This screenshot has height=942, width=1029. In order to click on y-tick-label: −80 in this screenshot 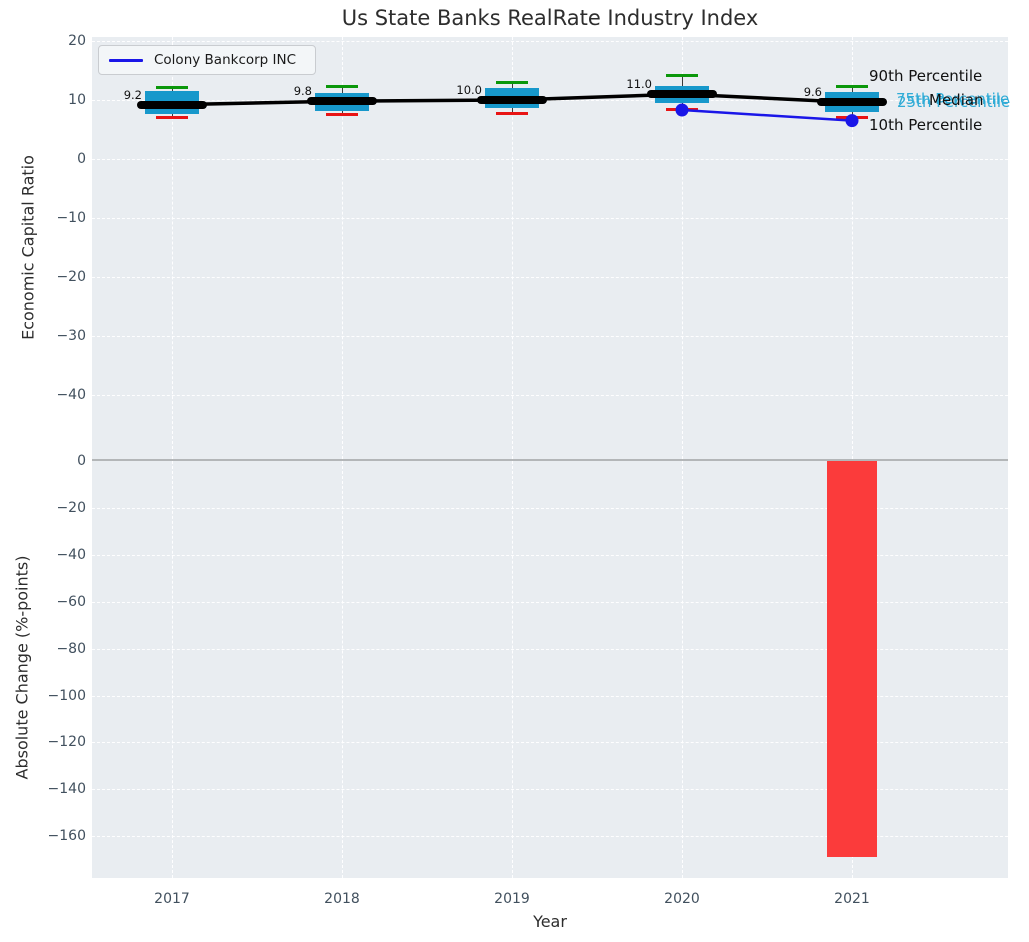, I will do `click(71, 648)`.